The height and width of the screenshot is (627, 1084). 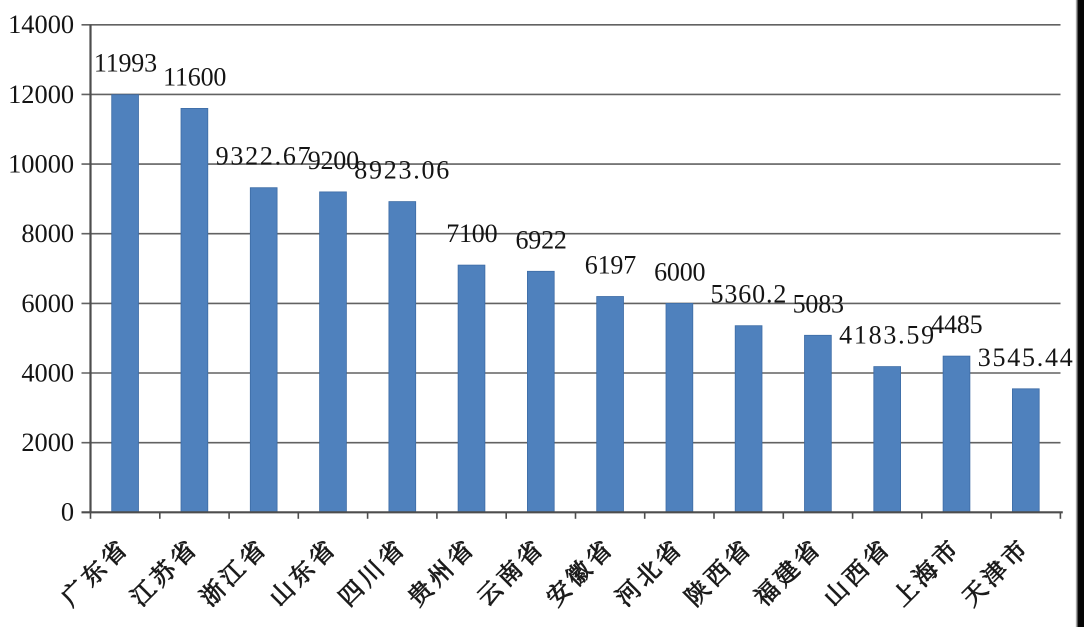 I want to click on svg-text: 9322.67, so click(x=264, y=156).